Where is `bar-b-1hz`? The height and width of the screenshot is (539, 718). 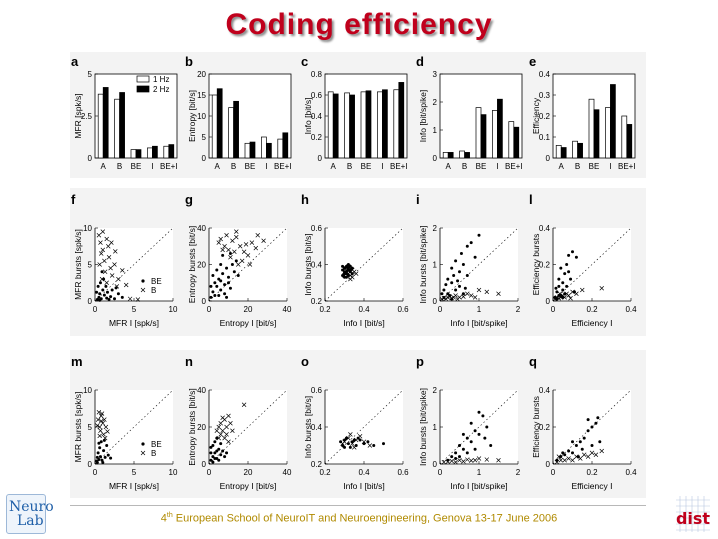 bar-b-1hz is located at coordinates (264, 147).